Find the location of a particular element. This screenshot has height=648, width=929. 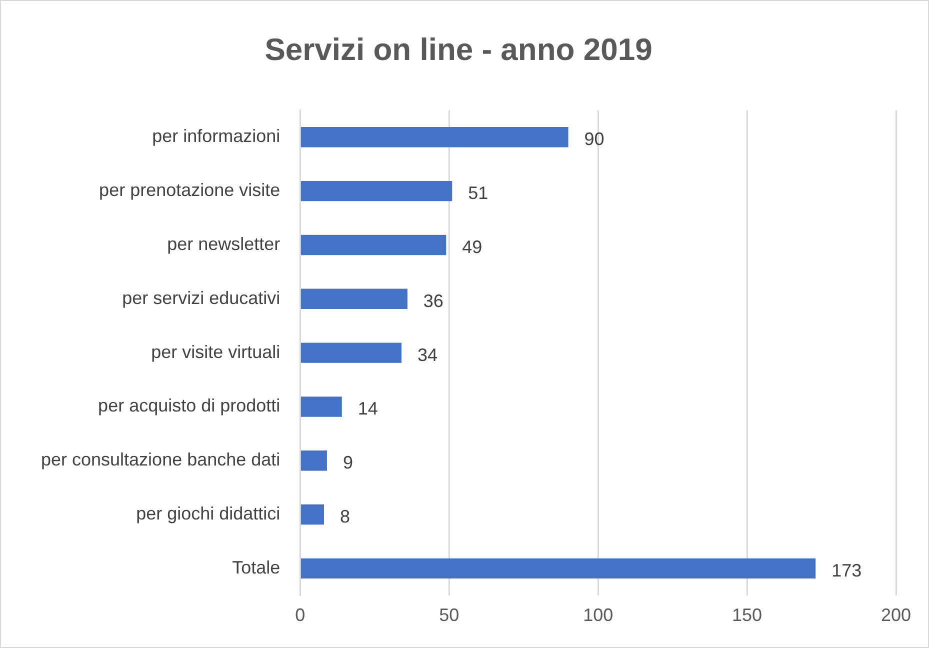

y-tick-label: per visite virtuali is located at coordinates (215, 352).